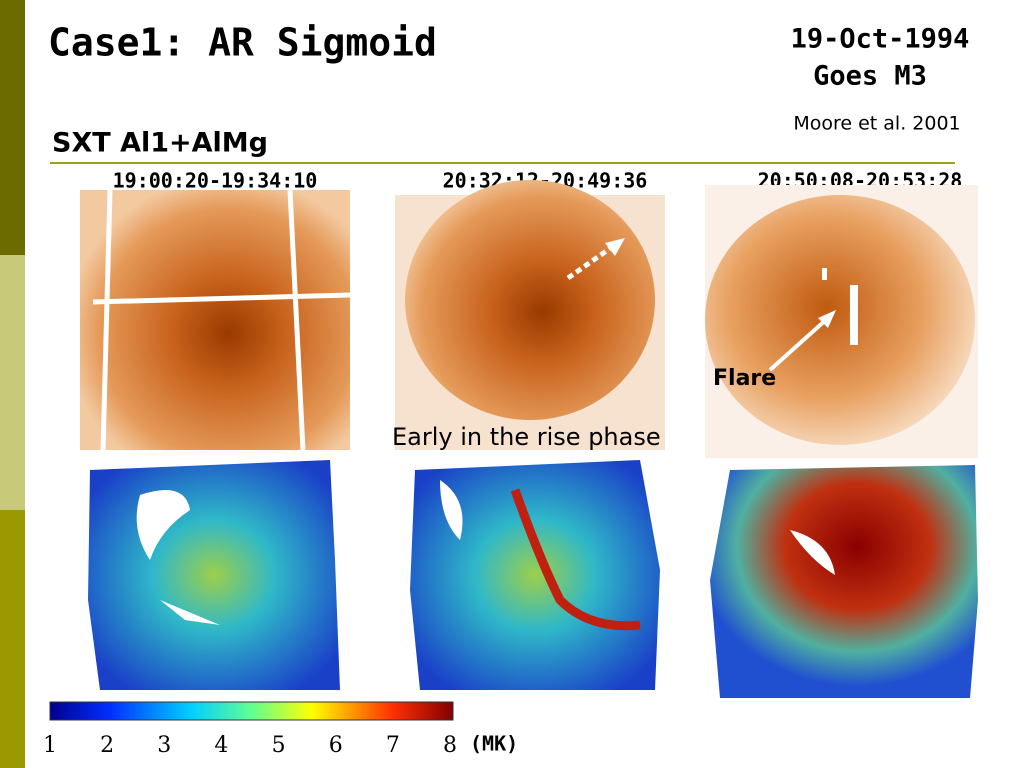  I want to click on colorbar-tick-label: 4, so click(221, 745).